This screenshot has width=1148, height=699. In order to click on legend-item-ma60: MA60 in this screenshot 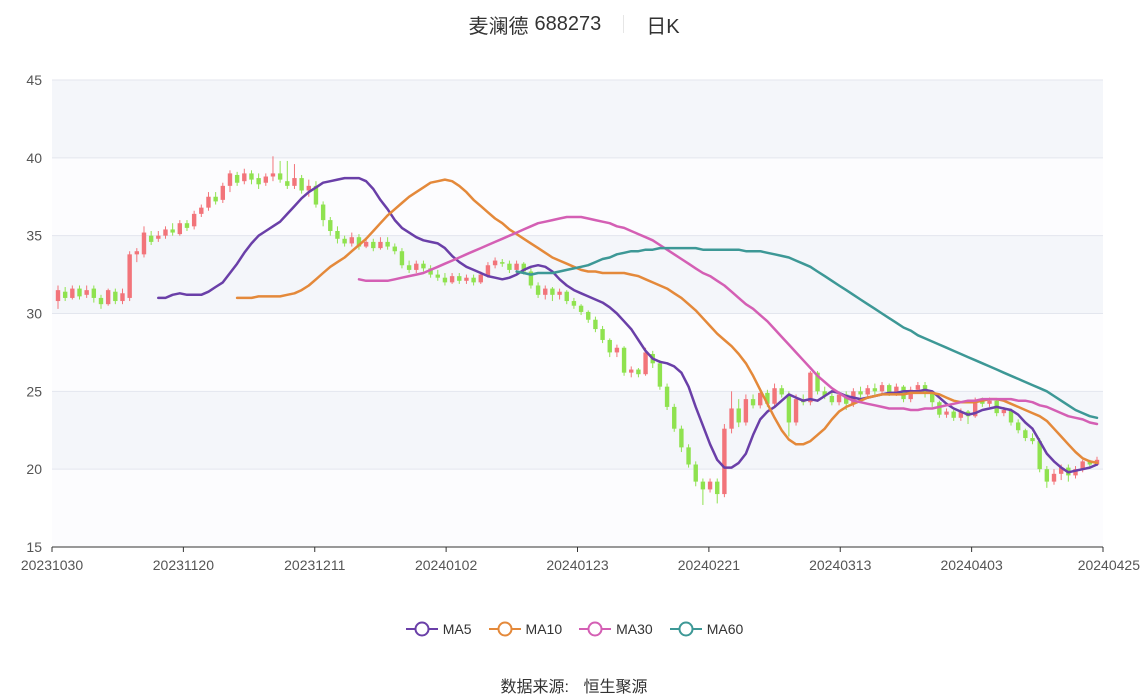, I will do `click(706, 629)`.